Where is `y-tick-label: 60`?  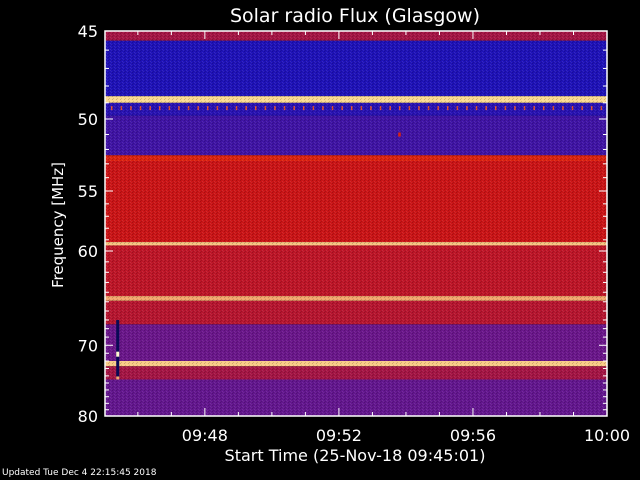 y-tick-label: 60 is located at coordinates (88, 251).